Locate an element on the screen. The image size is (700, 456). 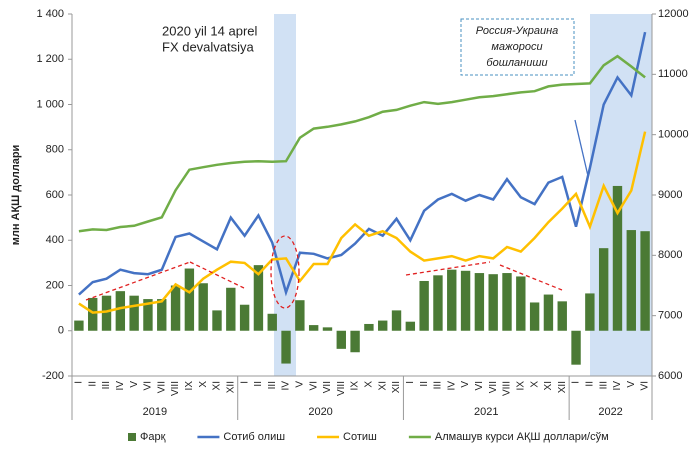
legend-label: Сотиб олиш is located at coordinates (254, 437).